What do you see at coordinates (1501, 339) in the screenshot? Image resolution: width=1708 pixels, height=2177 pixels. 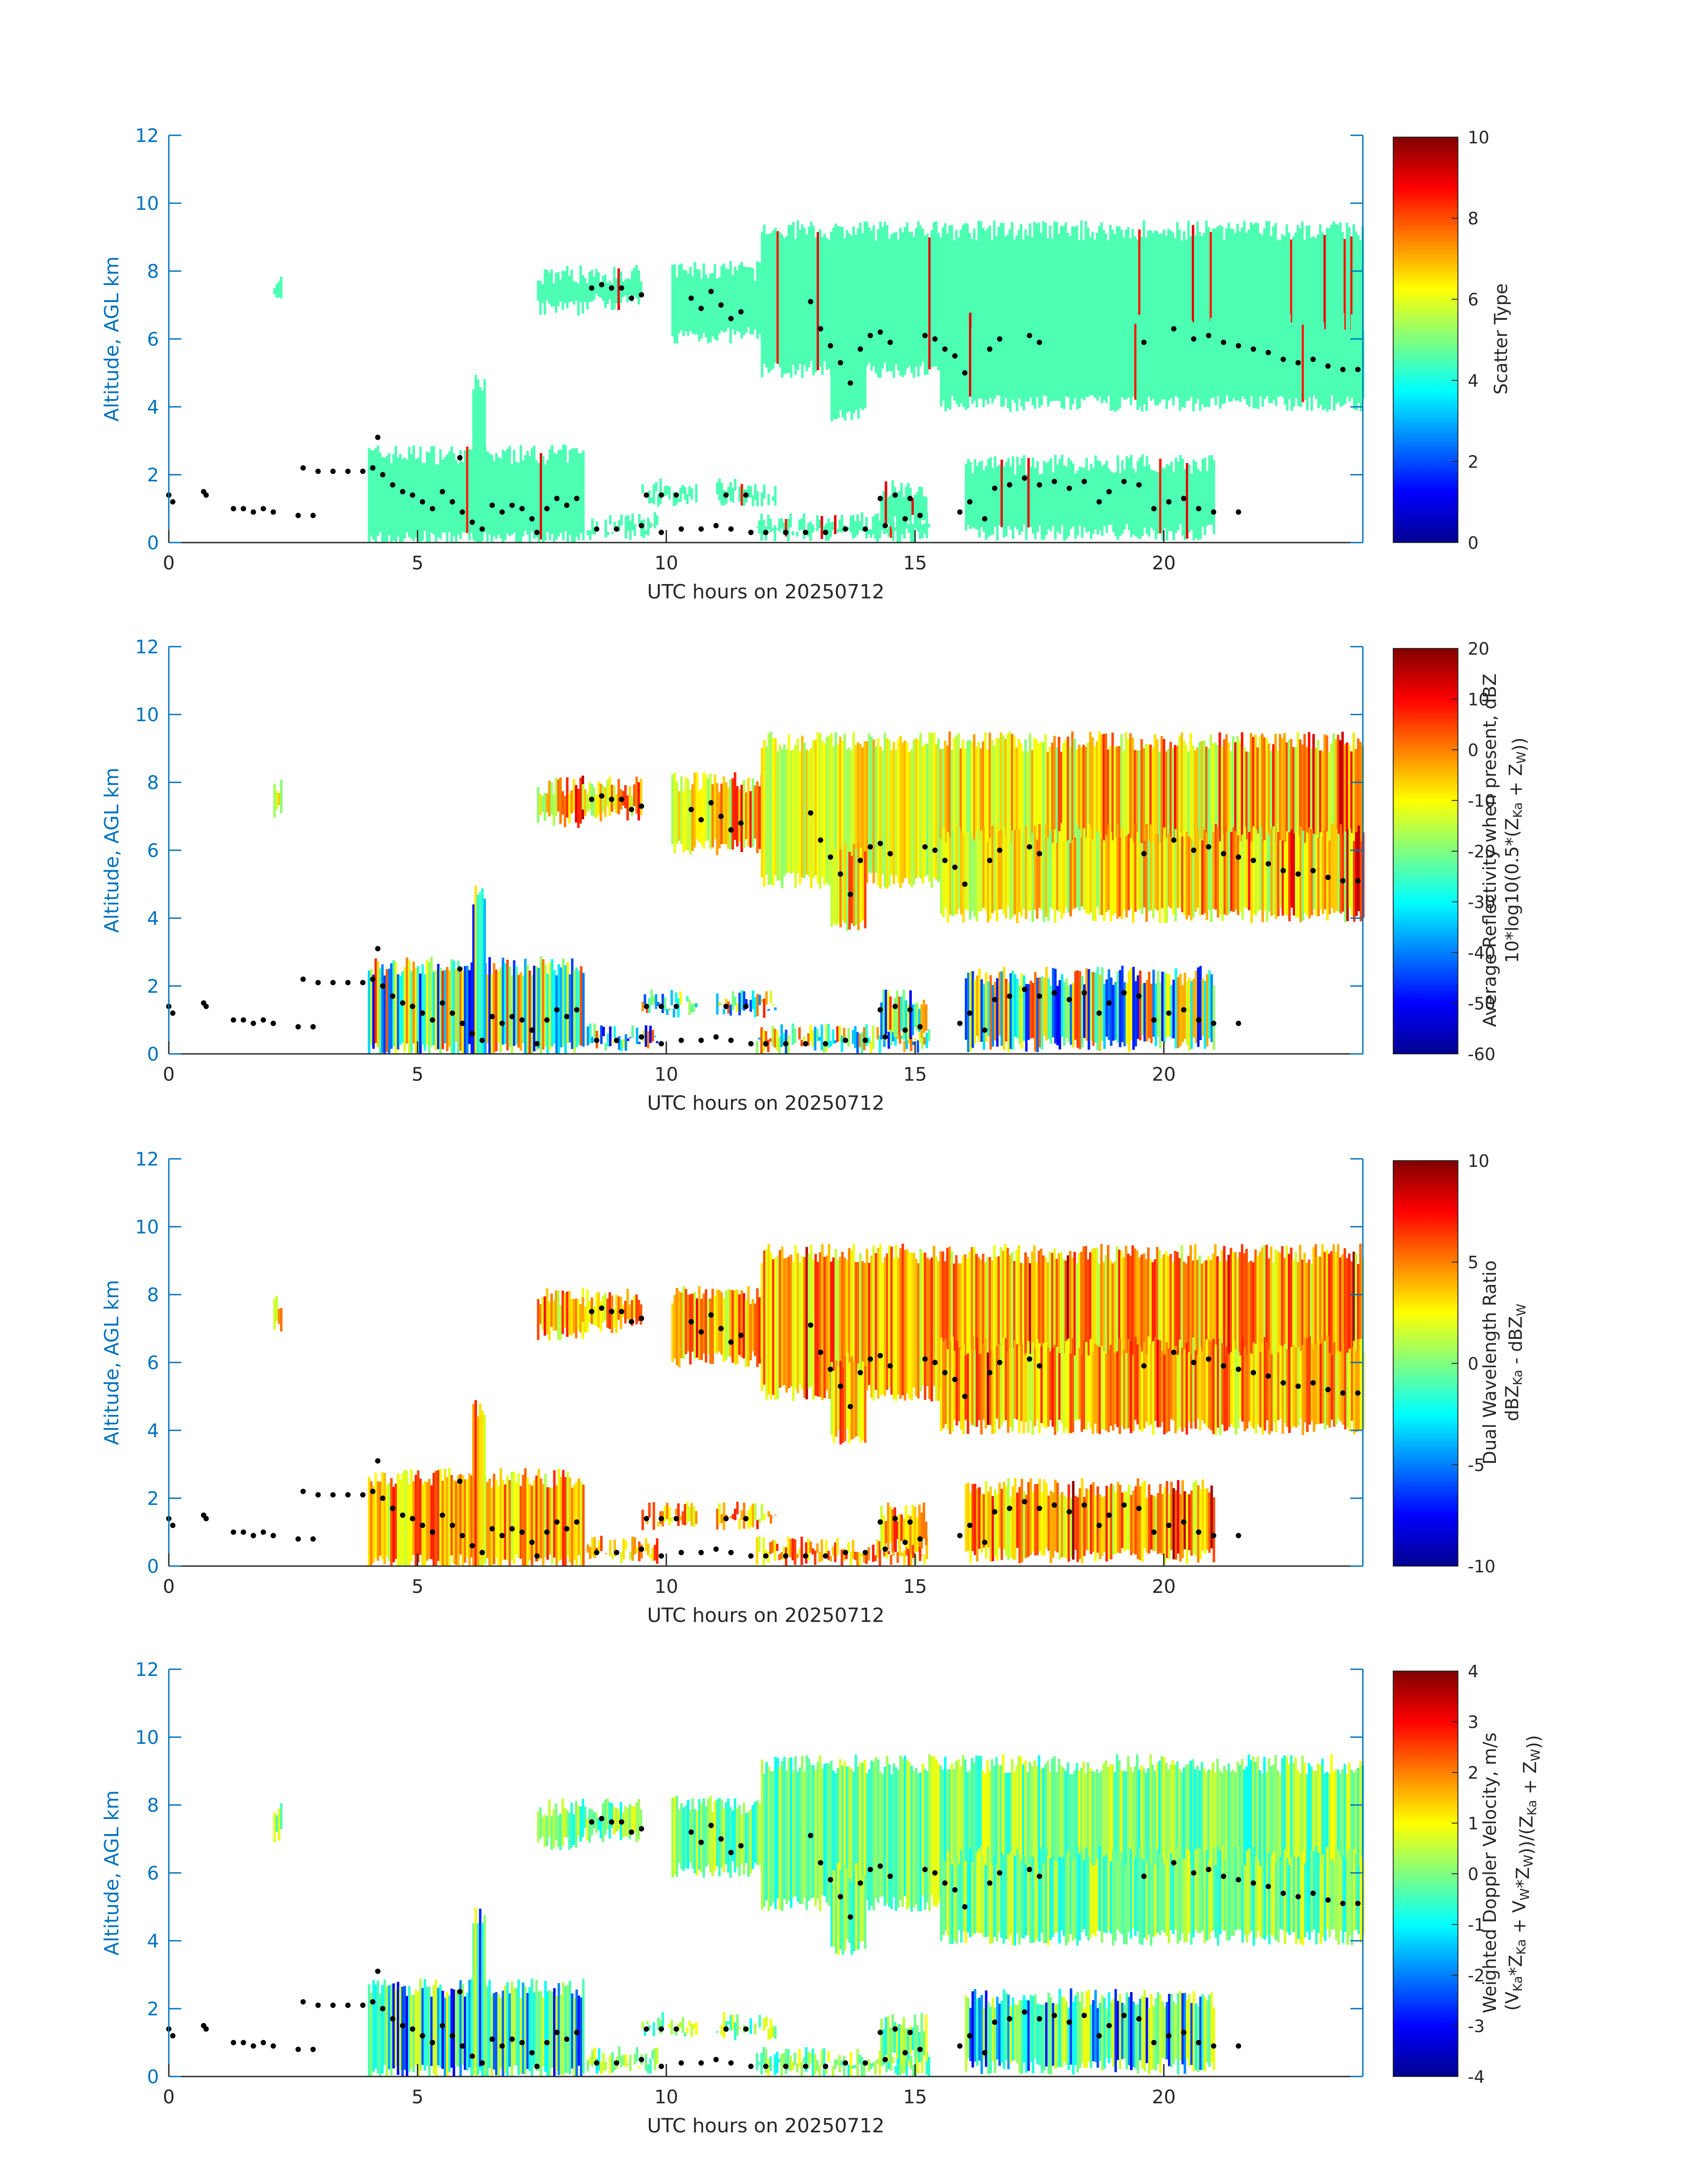 I see `colorbar-label: Scatter Type` at bounding box center [1501, 339].